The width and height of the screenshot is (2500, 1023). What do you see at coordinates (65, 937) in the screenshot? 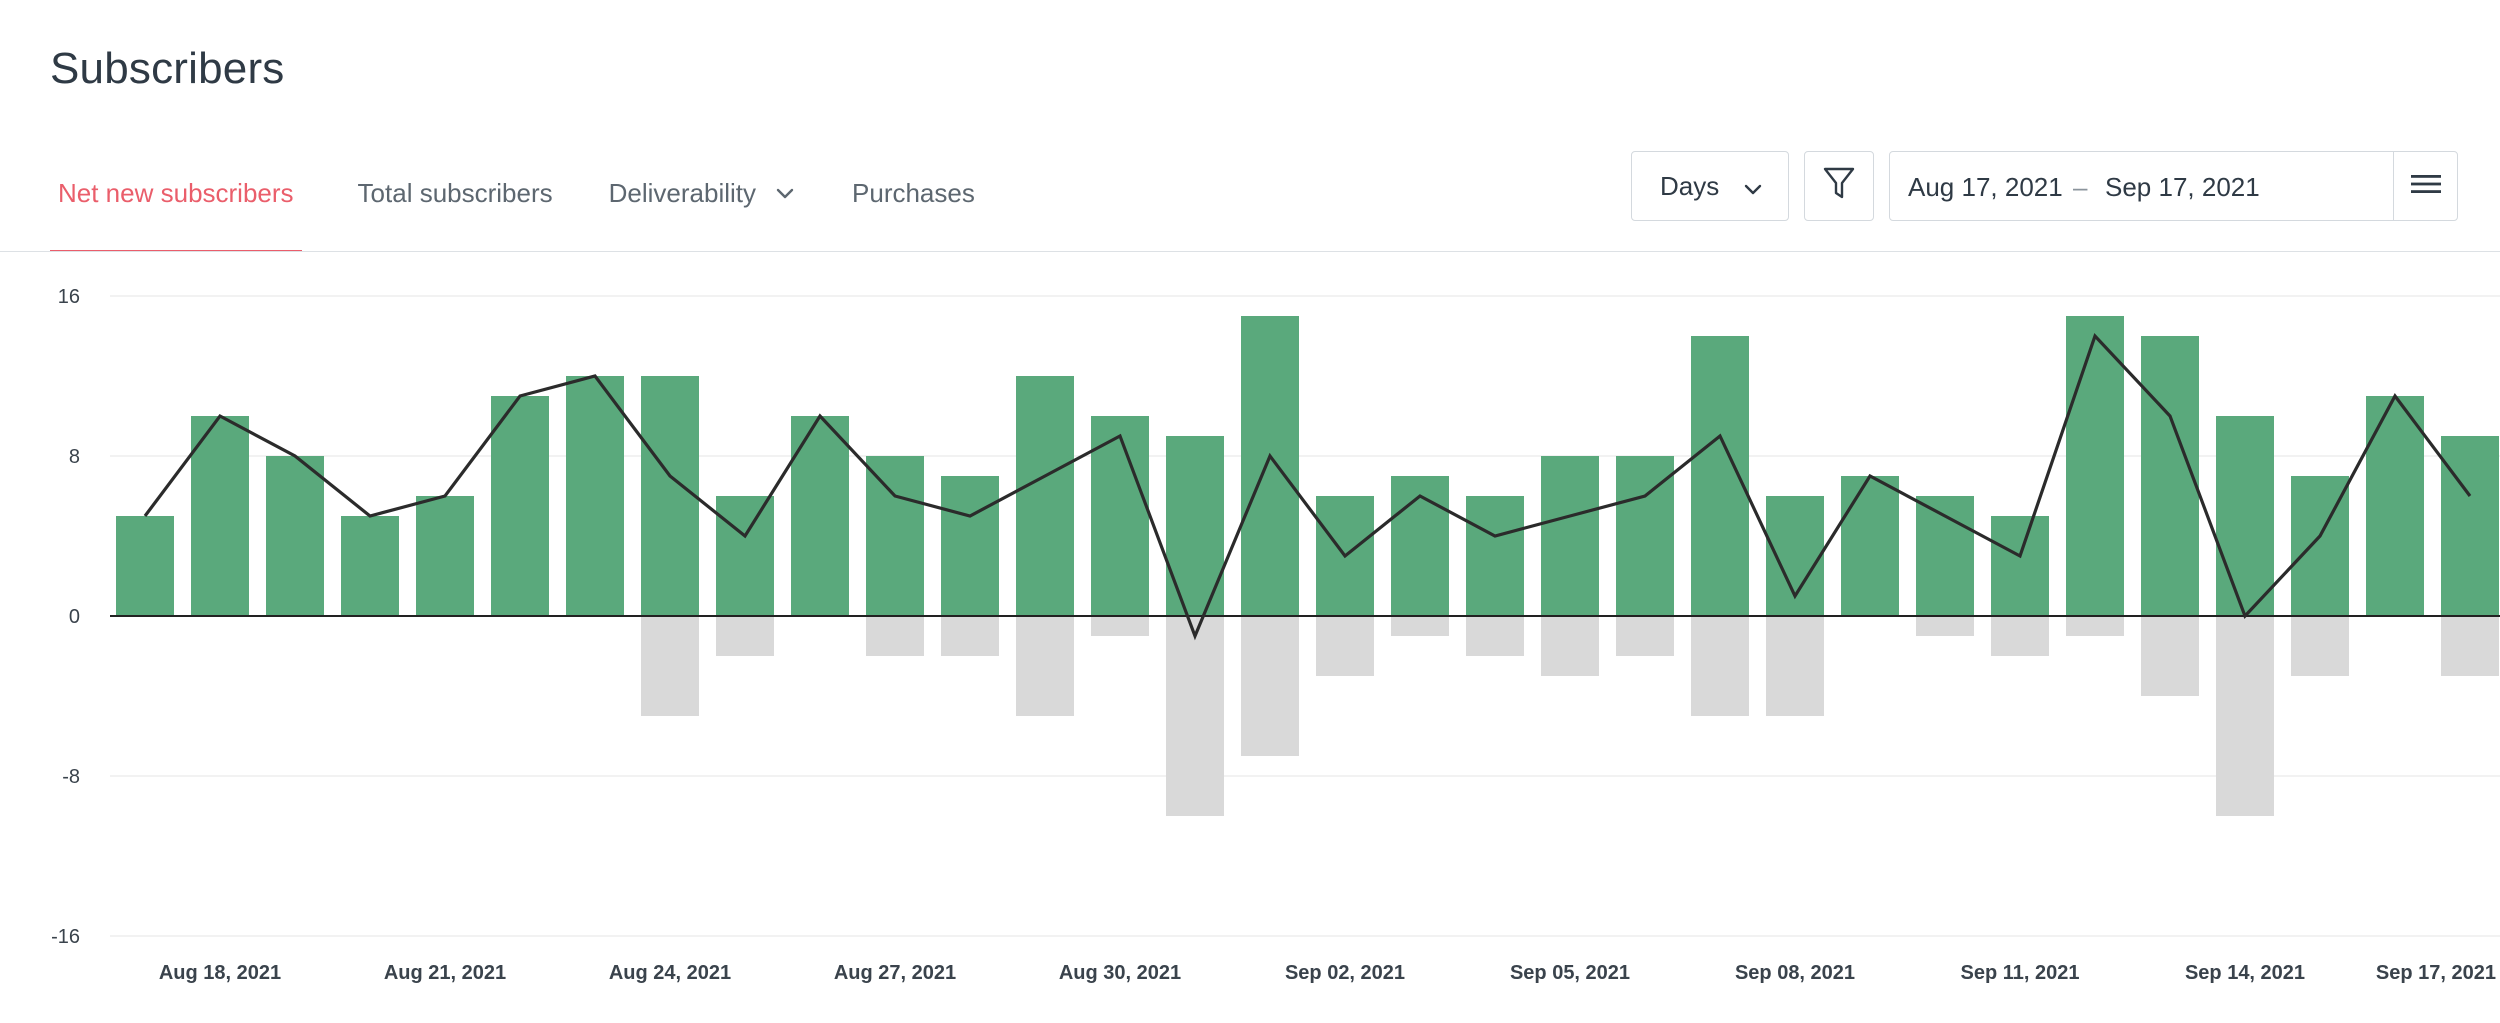
I see `y-tick-label: -16` at bounding box center [65, 937].